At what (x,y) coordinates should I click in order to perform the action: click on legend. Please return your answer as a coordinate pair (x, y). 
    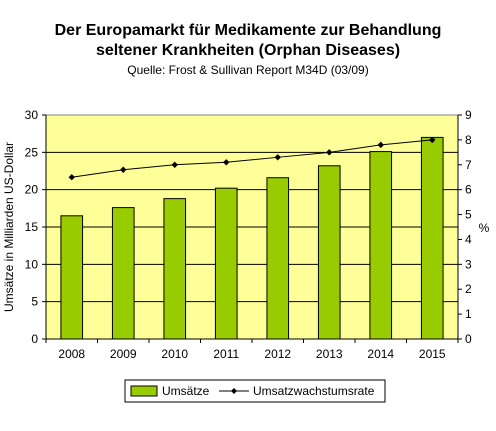
    Looking at the image, I should click on (255, 391).